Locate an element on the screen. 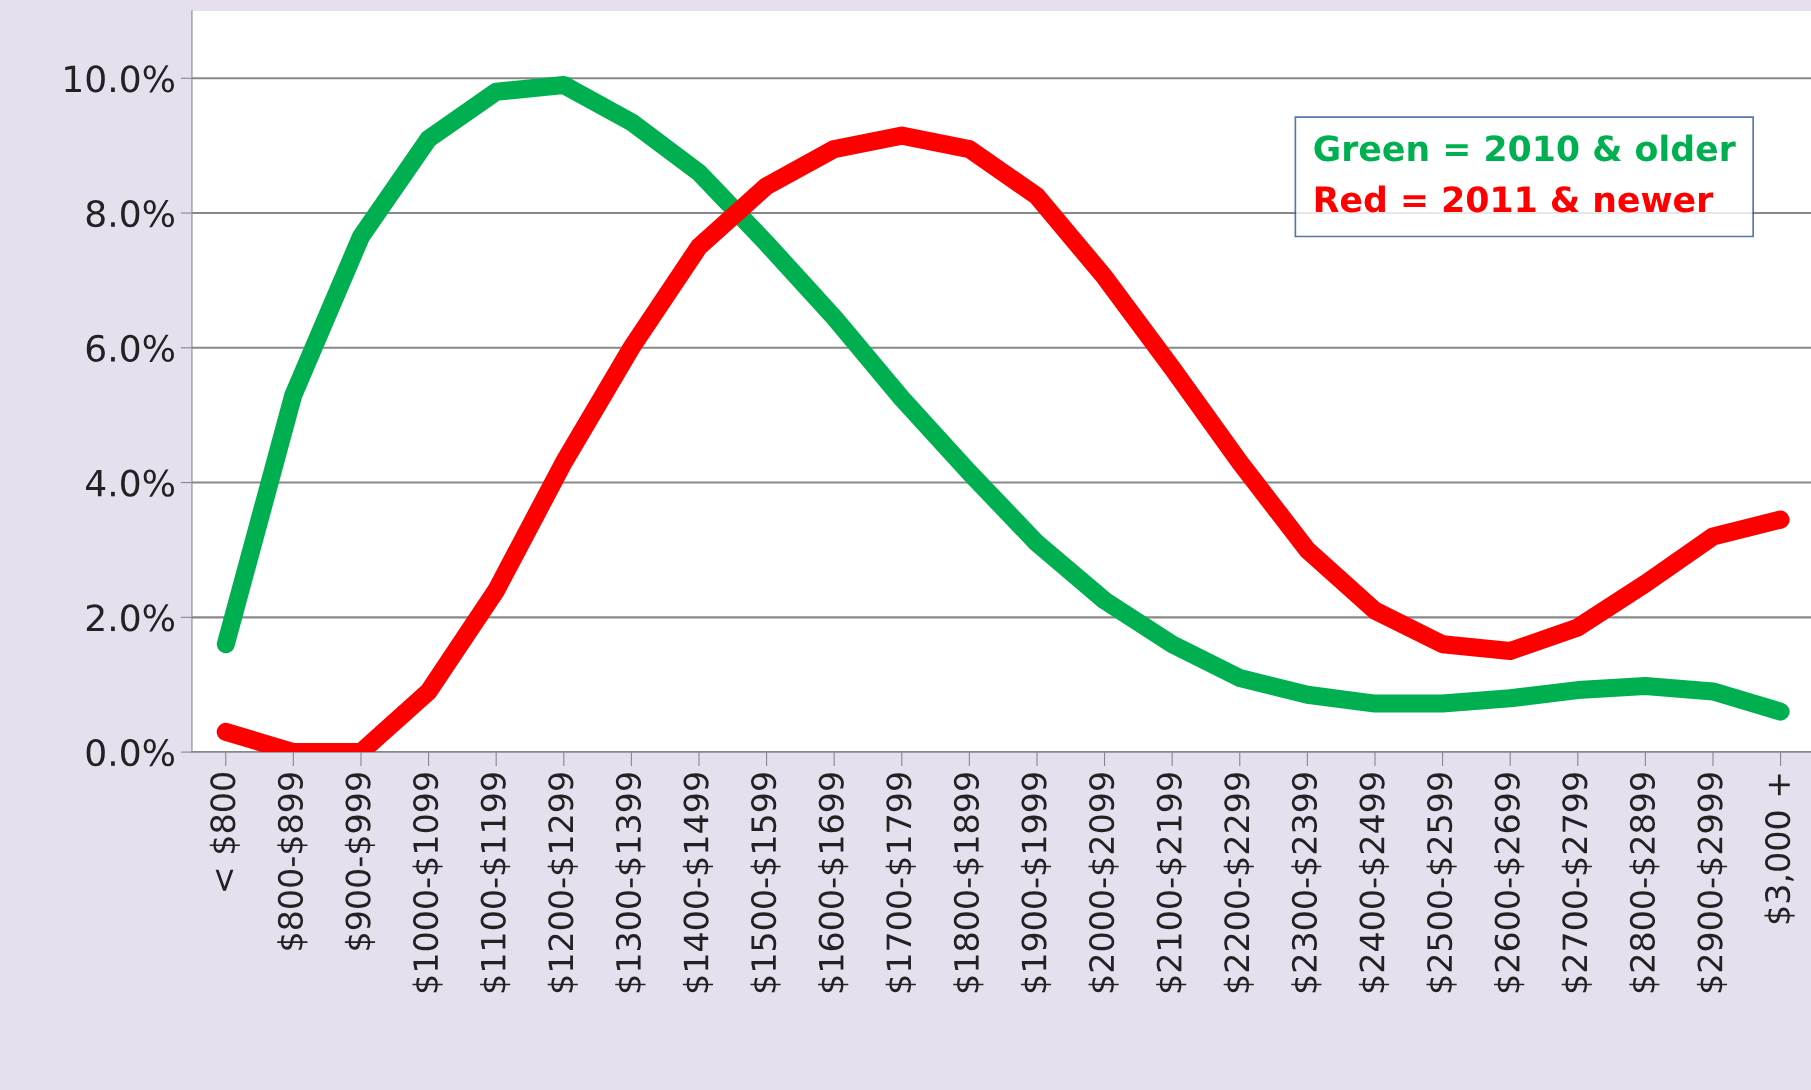 The image size is (1811, 1090). y-tick-label: 4.0% is located at coordinates (130, 483).